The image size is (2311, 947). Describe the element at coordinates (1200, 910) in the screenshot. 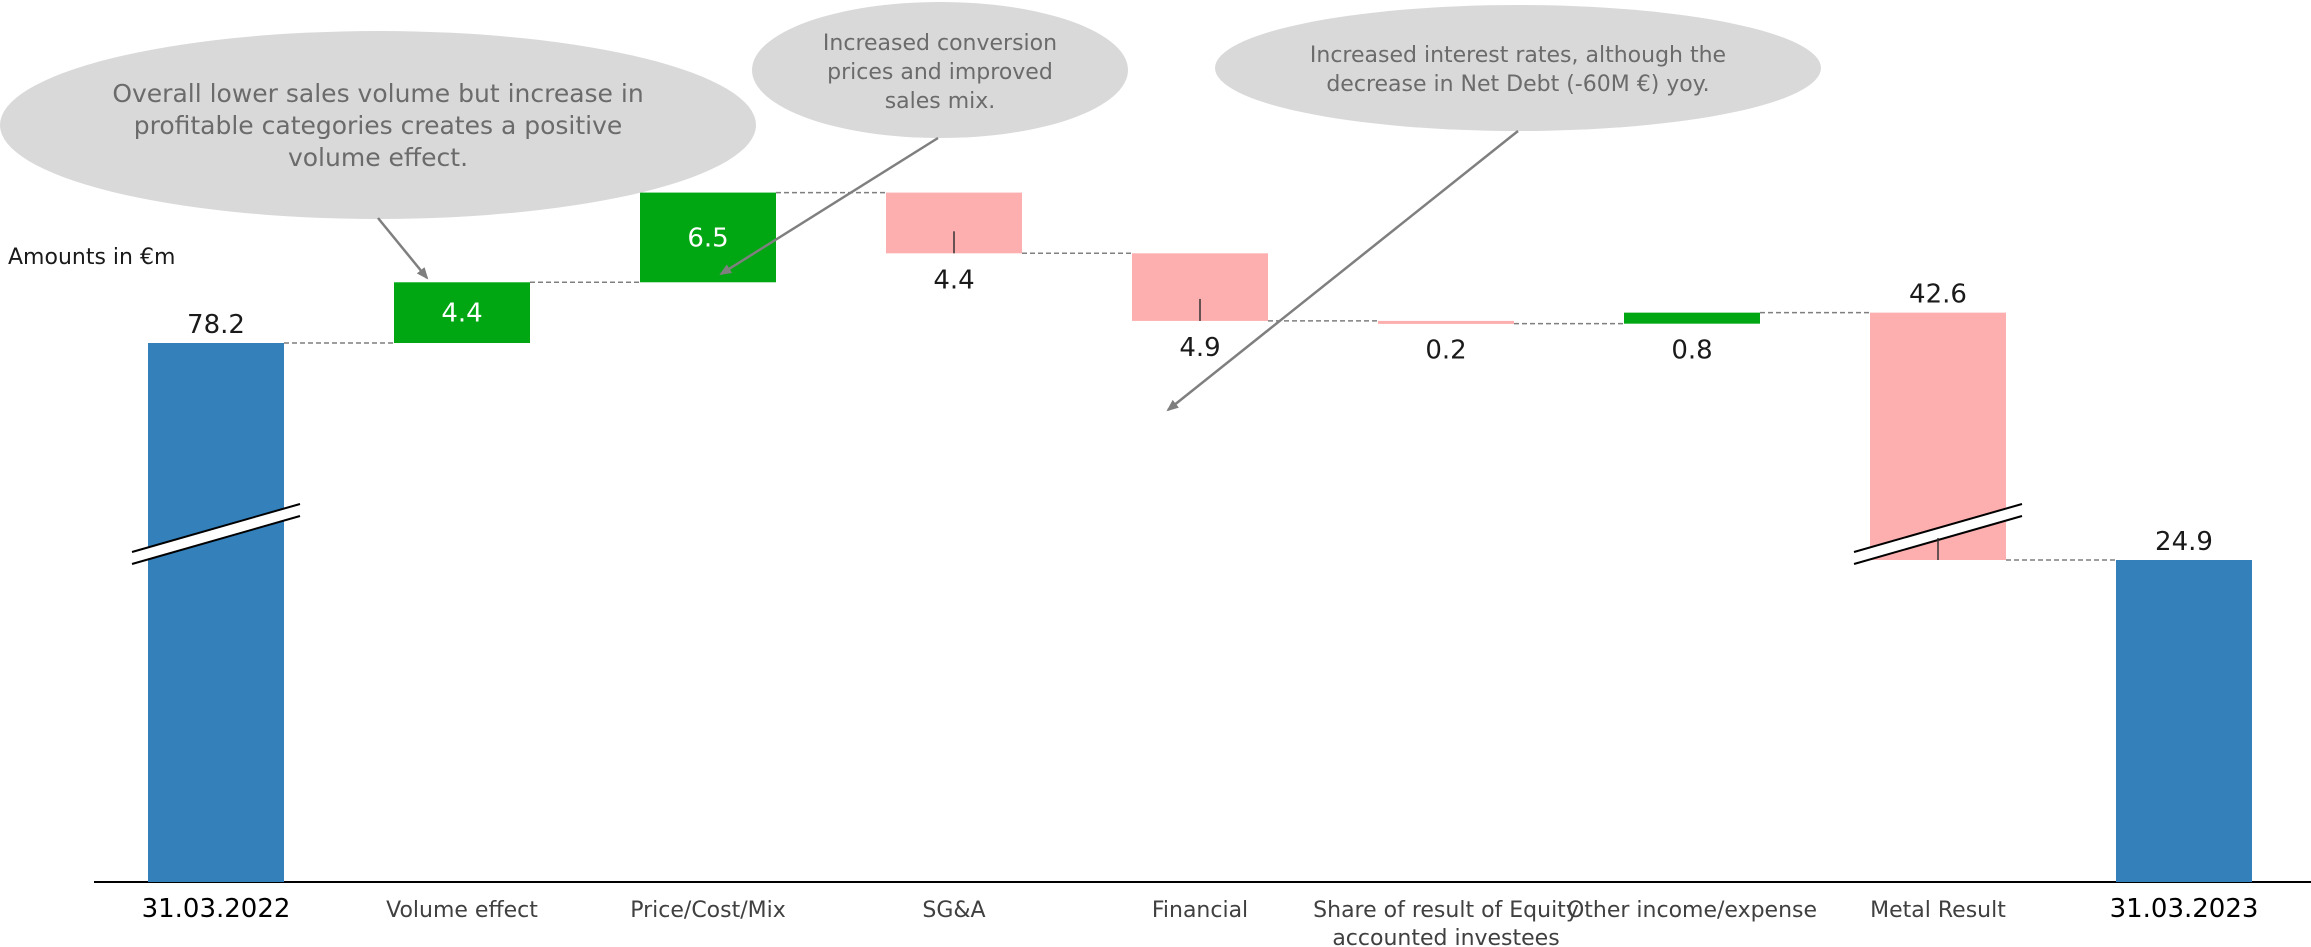

I see `category-label-financial: Financial` at that location.